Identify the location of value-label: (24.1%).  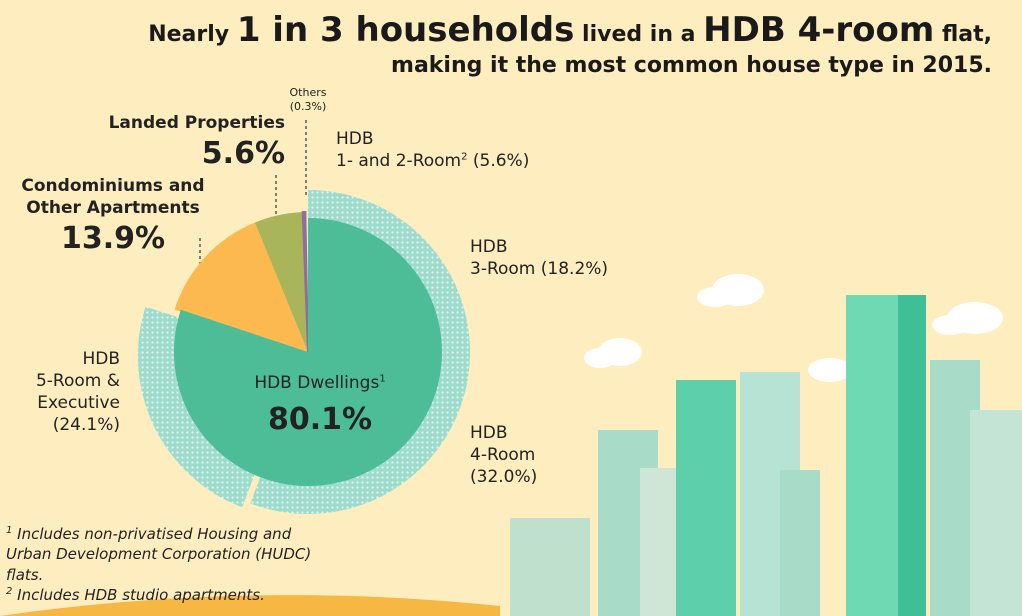
(86, 425).